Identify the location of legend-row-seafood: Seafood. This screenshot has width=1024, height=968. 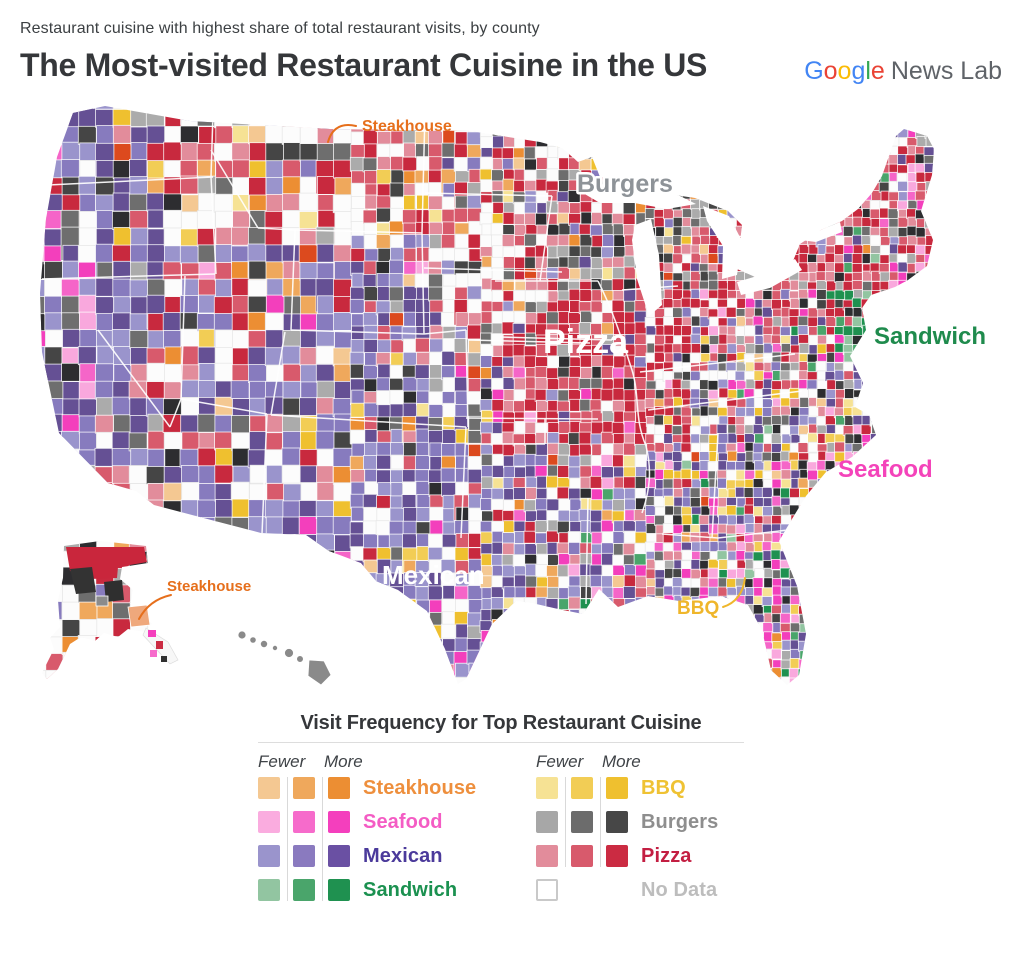
(397, 823).